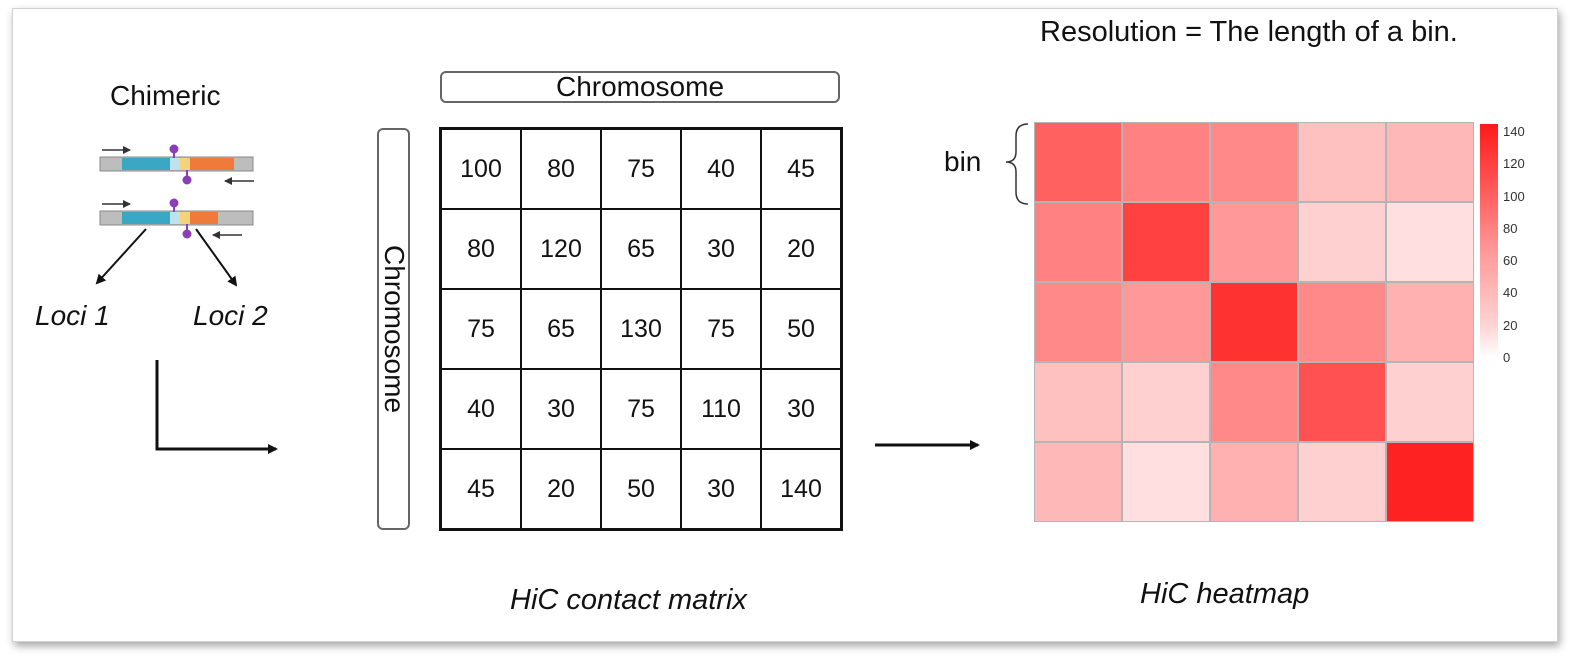  Describe the element at coordinates (801, 489) in the screenshot. I see `matrix-cell: 140` at that location.